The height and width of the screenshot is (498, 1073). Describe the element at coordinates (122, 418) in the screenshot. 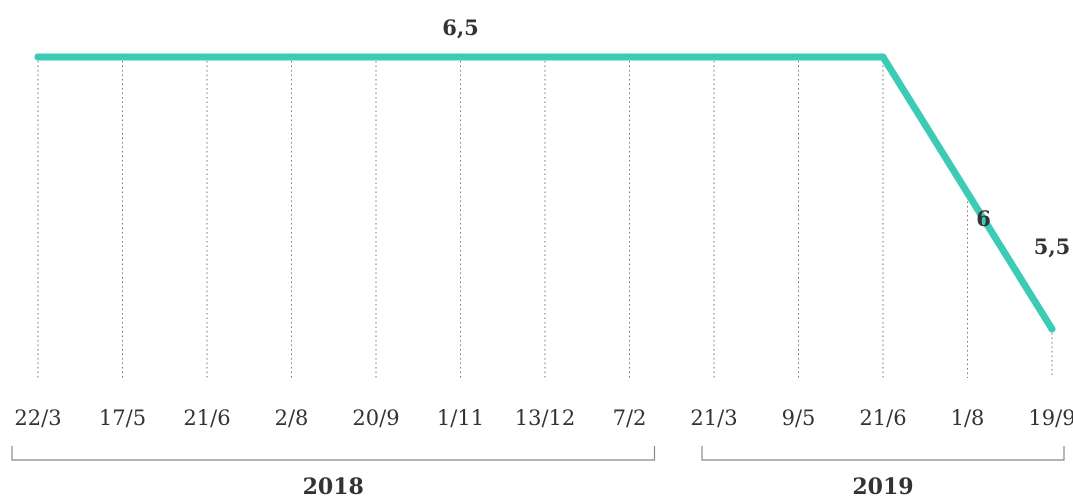

I see `x-tick-label: 17/5` at that location.